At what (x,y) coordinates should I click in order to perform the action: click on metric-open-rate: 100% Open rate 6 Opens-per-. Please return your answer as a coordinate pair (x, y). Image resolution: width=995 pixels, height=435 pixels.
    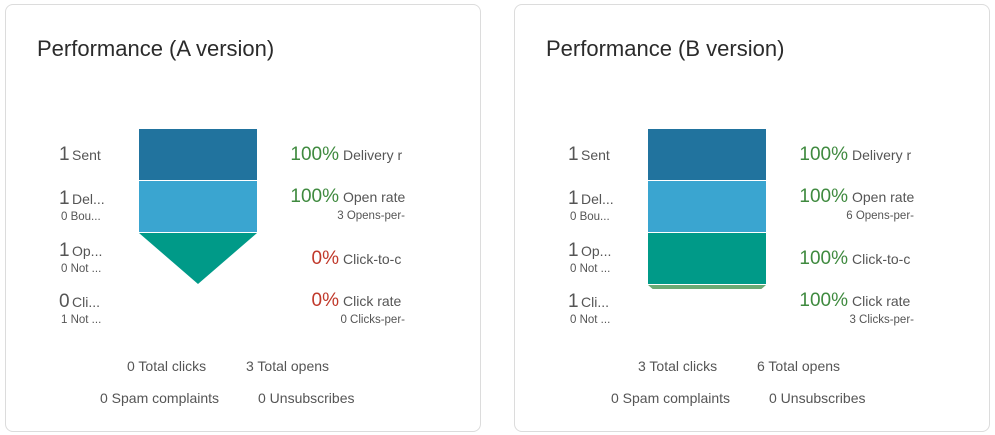
    Looking at the image, I should click on (833, 204).